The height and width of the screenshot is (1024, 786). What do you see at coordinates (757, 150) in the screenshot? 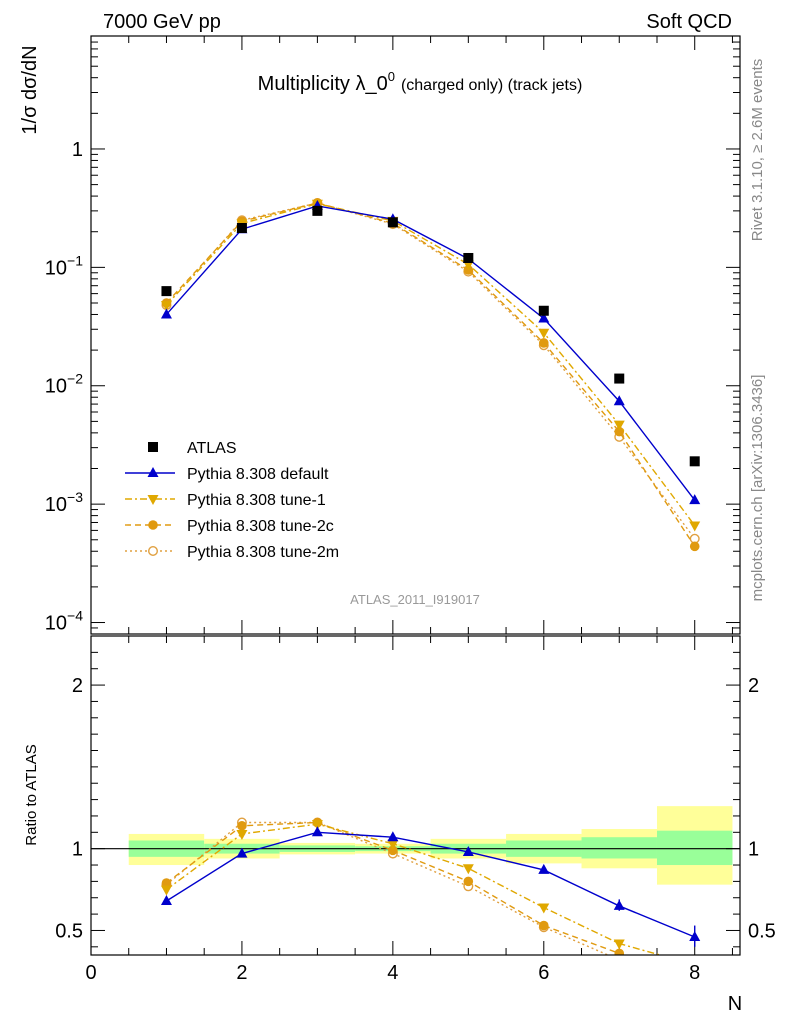
I see `rivet-version-label: Rivet 3.1.10, ≥ 2.6M events` at bounding box center [757, 150].